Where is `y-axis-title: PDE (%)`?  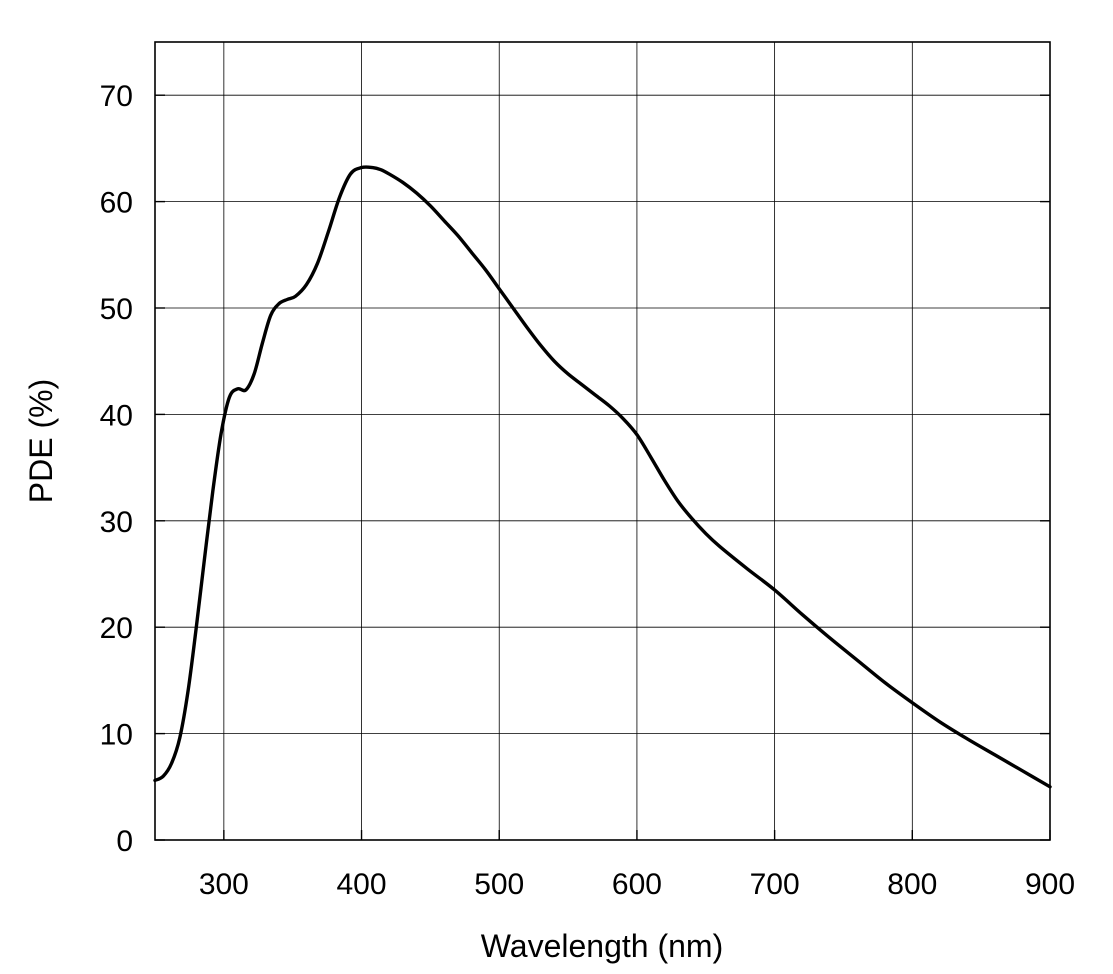
y-axis-title: PDE (%) is located at coordinates (41, 441).